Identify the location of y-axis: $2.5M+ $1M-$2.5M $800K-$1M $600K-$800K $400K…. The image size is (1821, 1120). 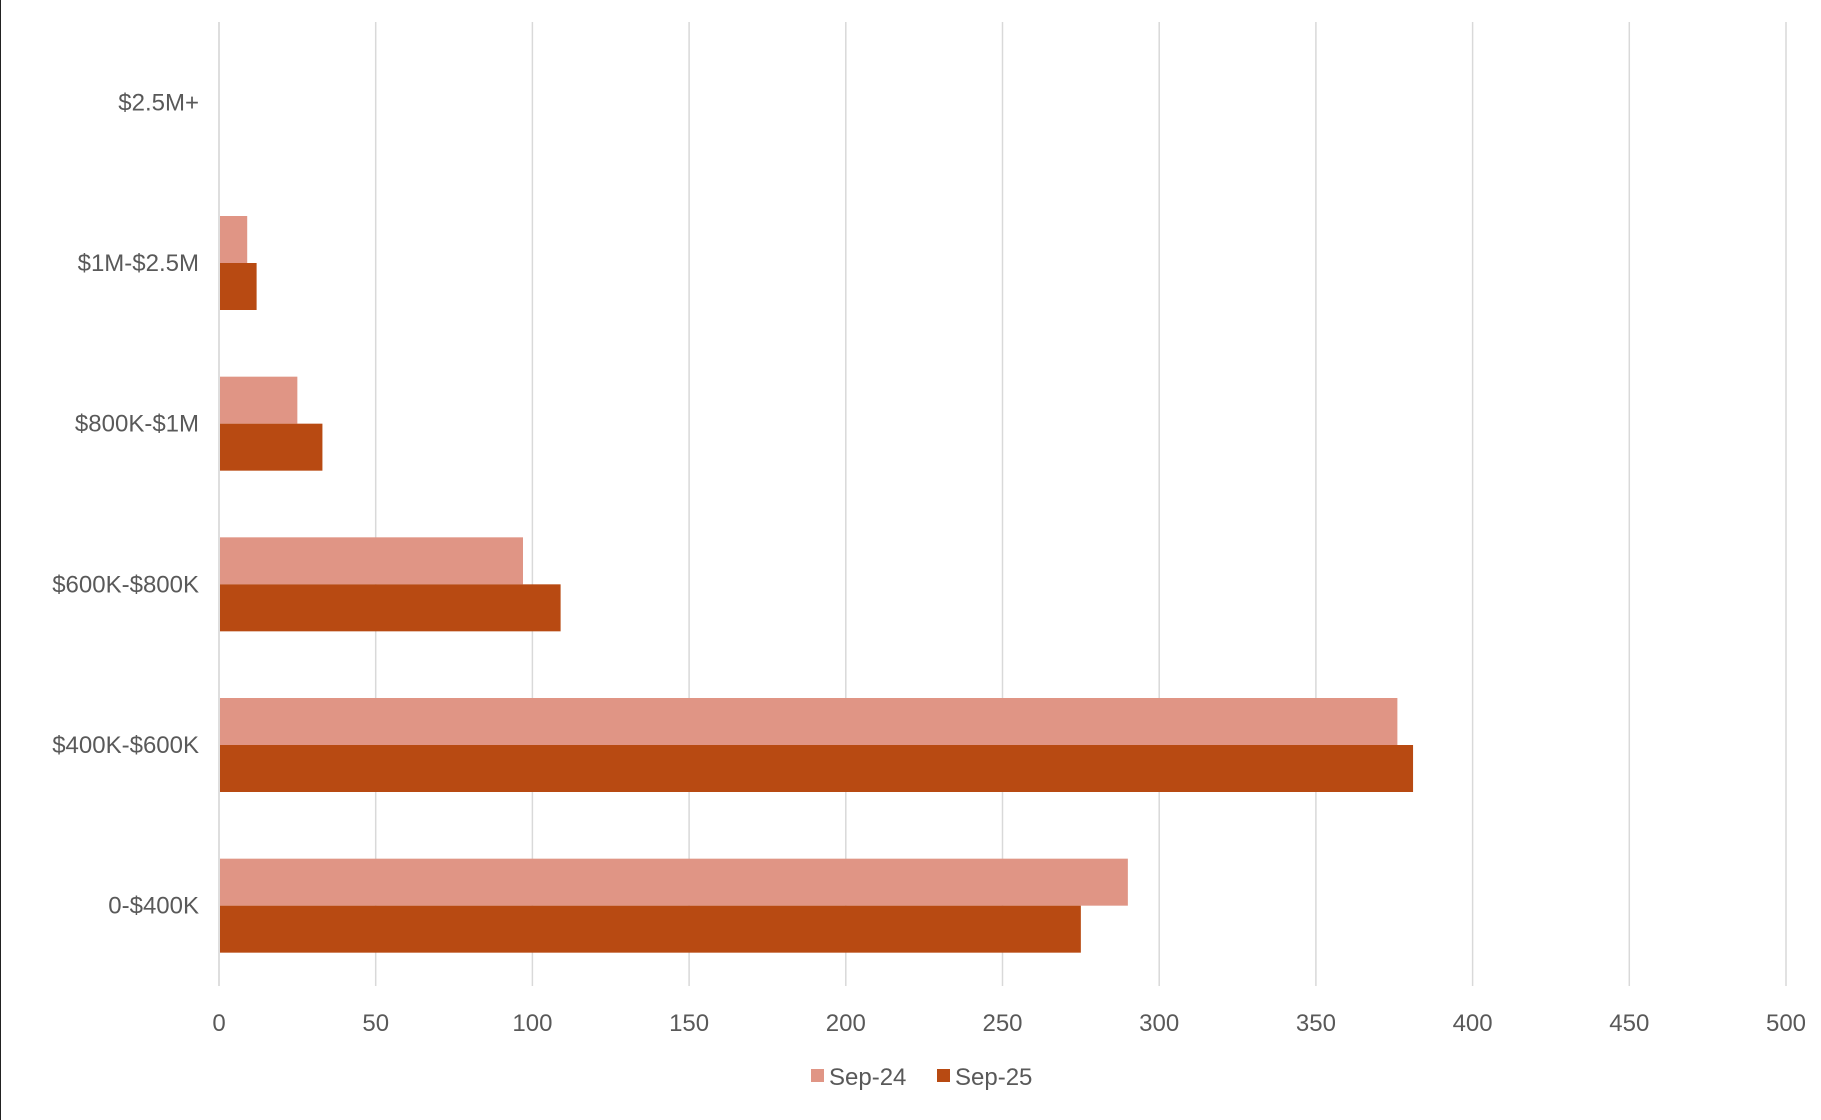
(136, 504).